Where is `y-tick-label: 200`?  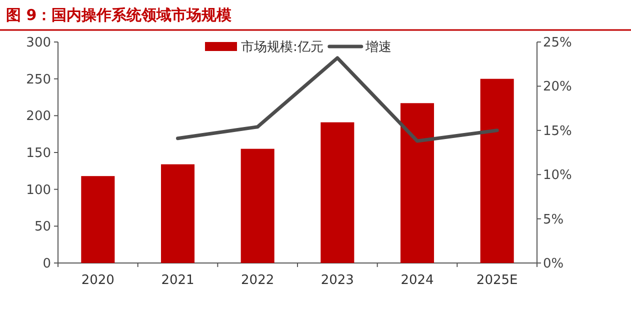
y-tick-label: 200 is located at coordinates (38, 116).